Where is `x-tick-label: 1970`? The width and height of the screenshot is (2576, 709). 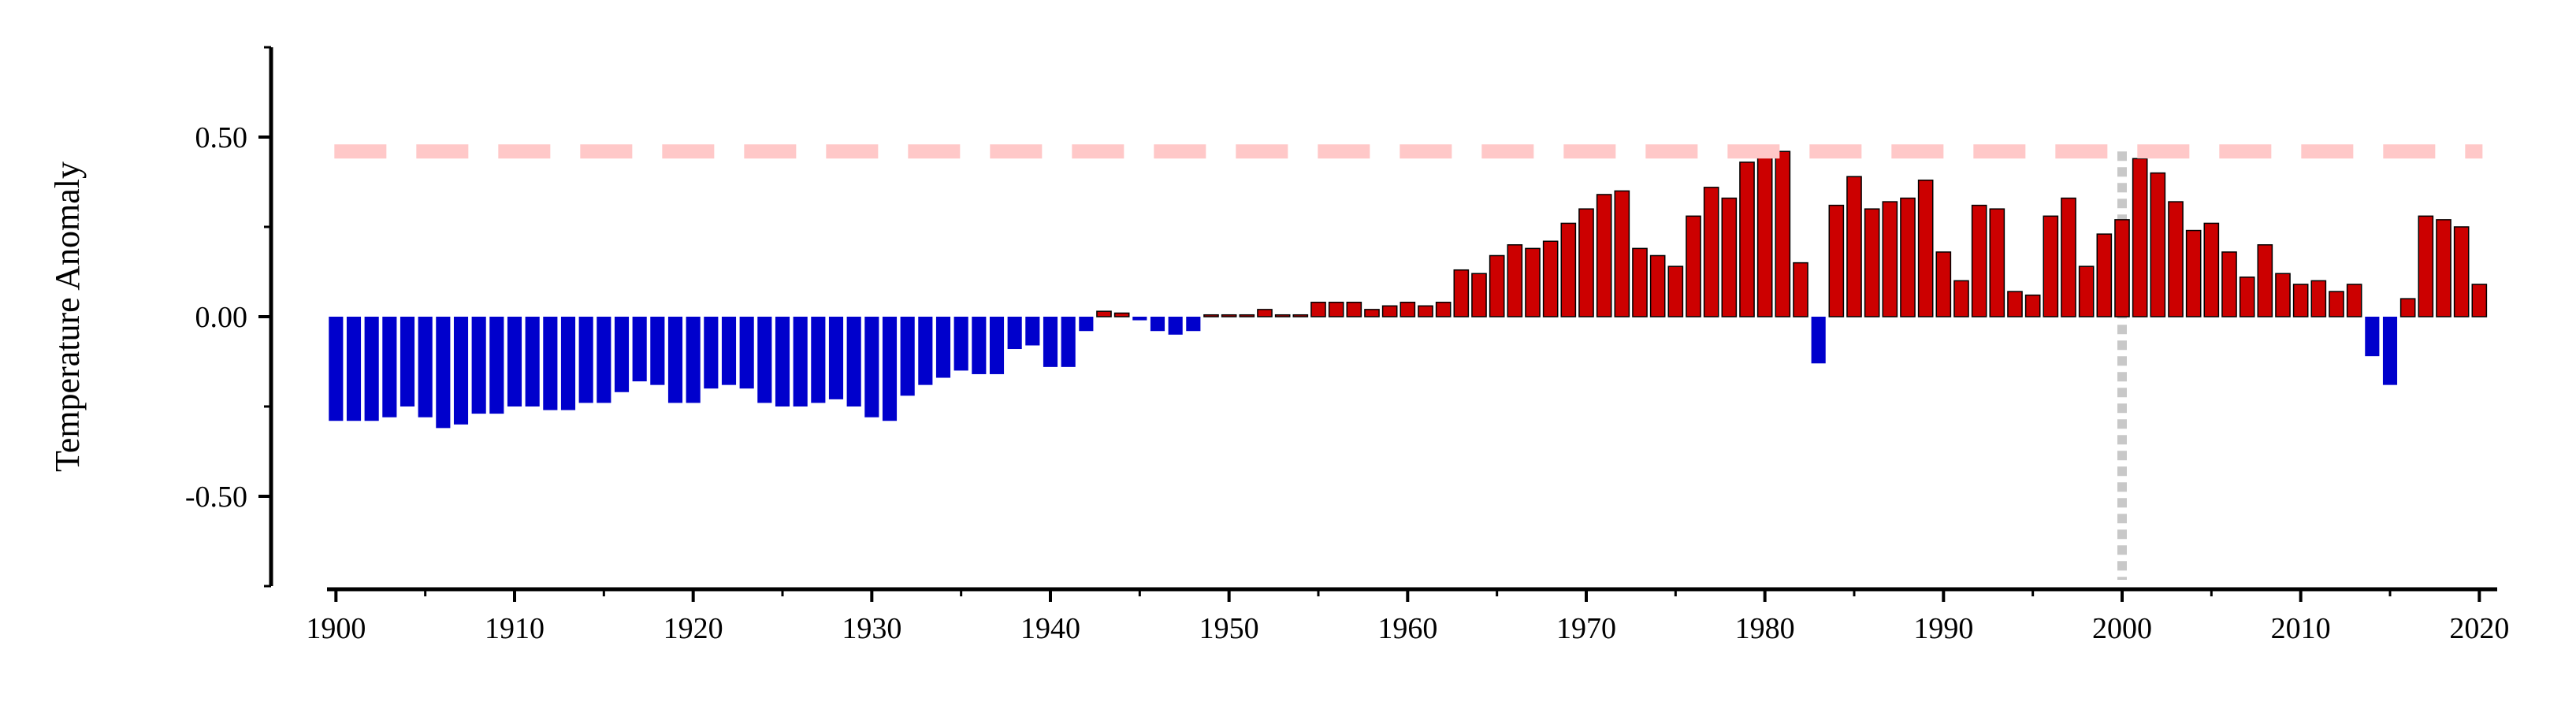 x-tick-label: 1970 is located at coordinates (1586, 629).